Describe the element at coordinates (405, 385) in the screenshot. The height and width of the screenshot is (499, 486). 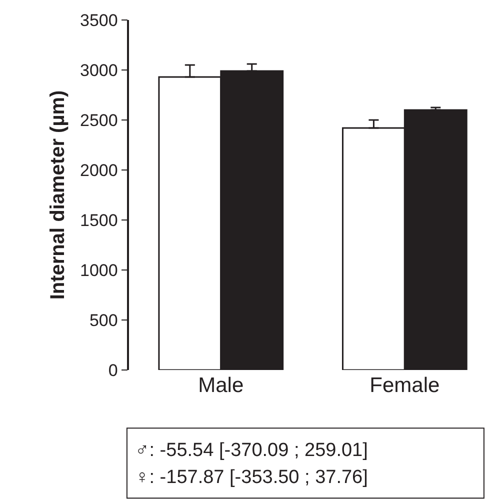
I see `x-tick-label: Female` at that location.